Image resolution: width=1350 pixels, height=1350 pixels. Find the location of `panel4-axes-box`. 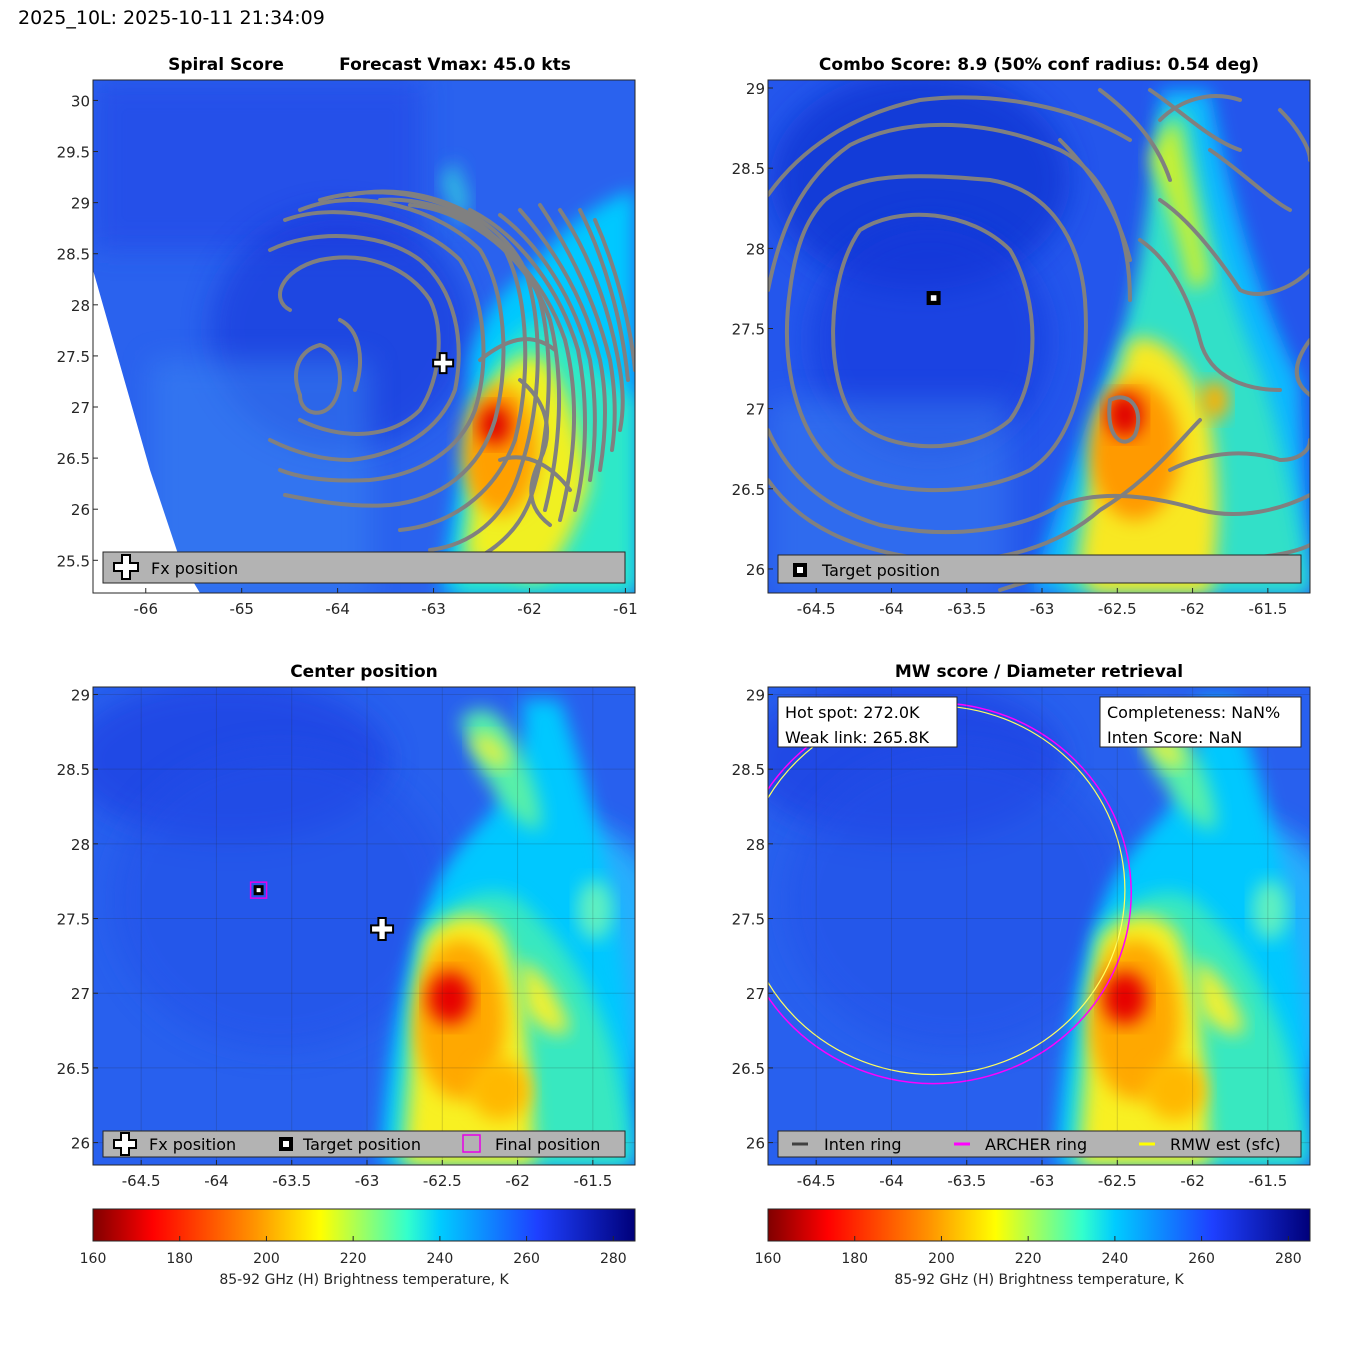

panel4-axes-box is located at coordinates (1039, 926).